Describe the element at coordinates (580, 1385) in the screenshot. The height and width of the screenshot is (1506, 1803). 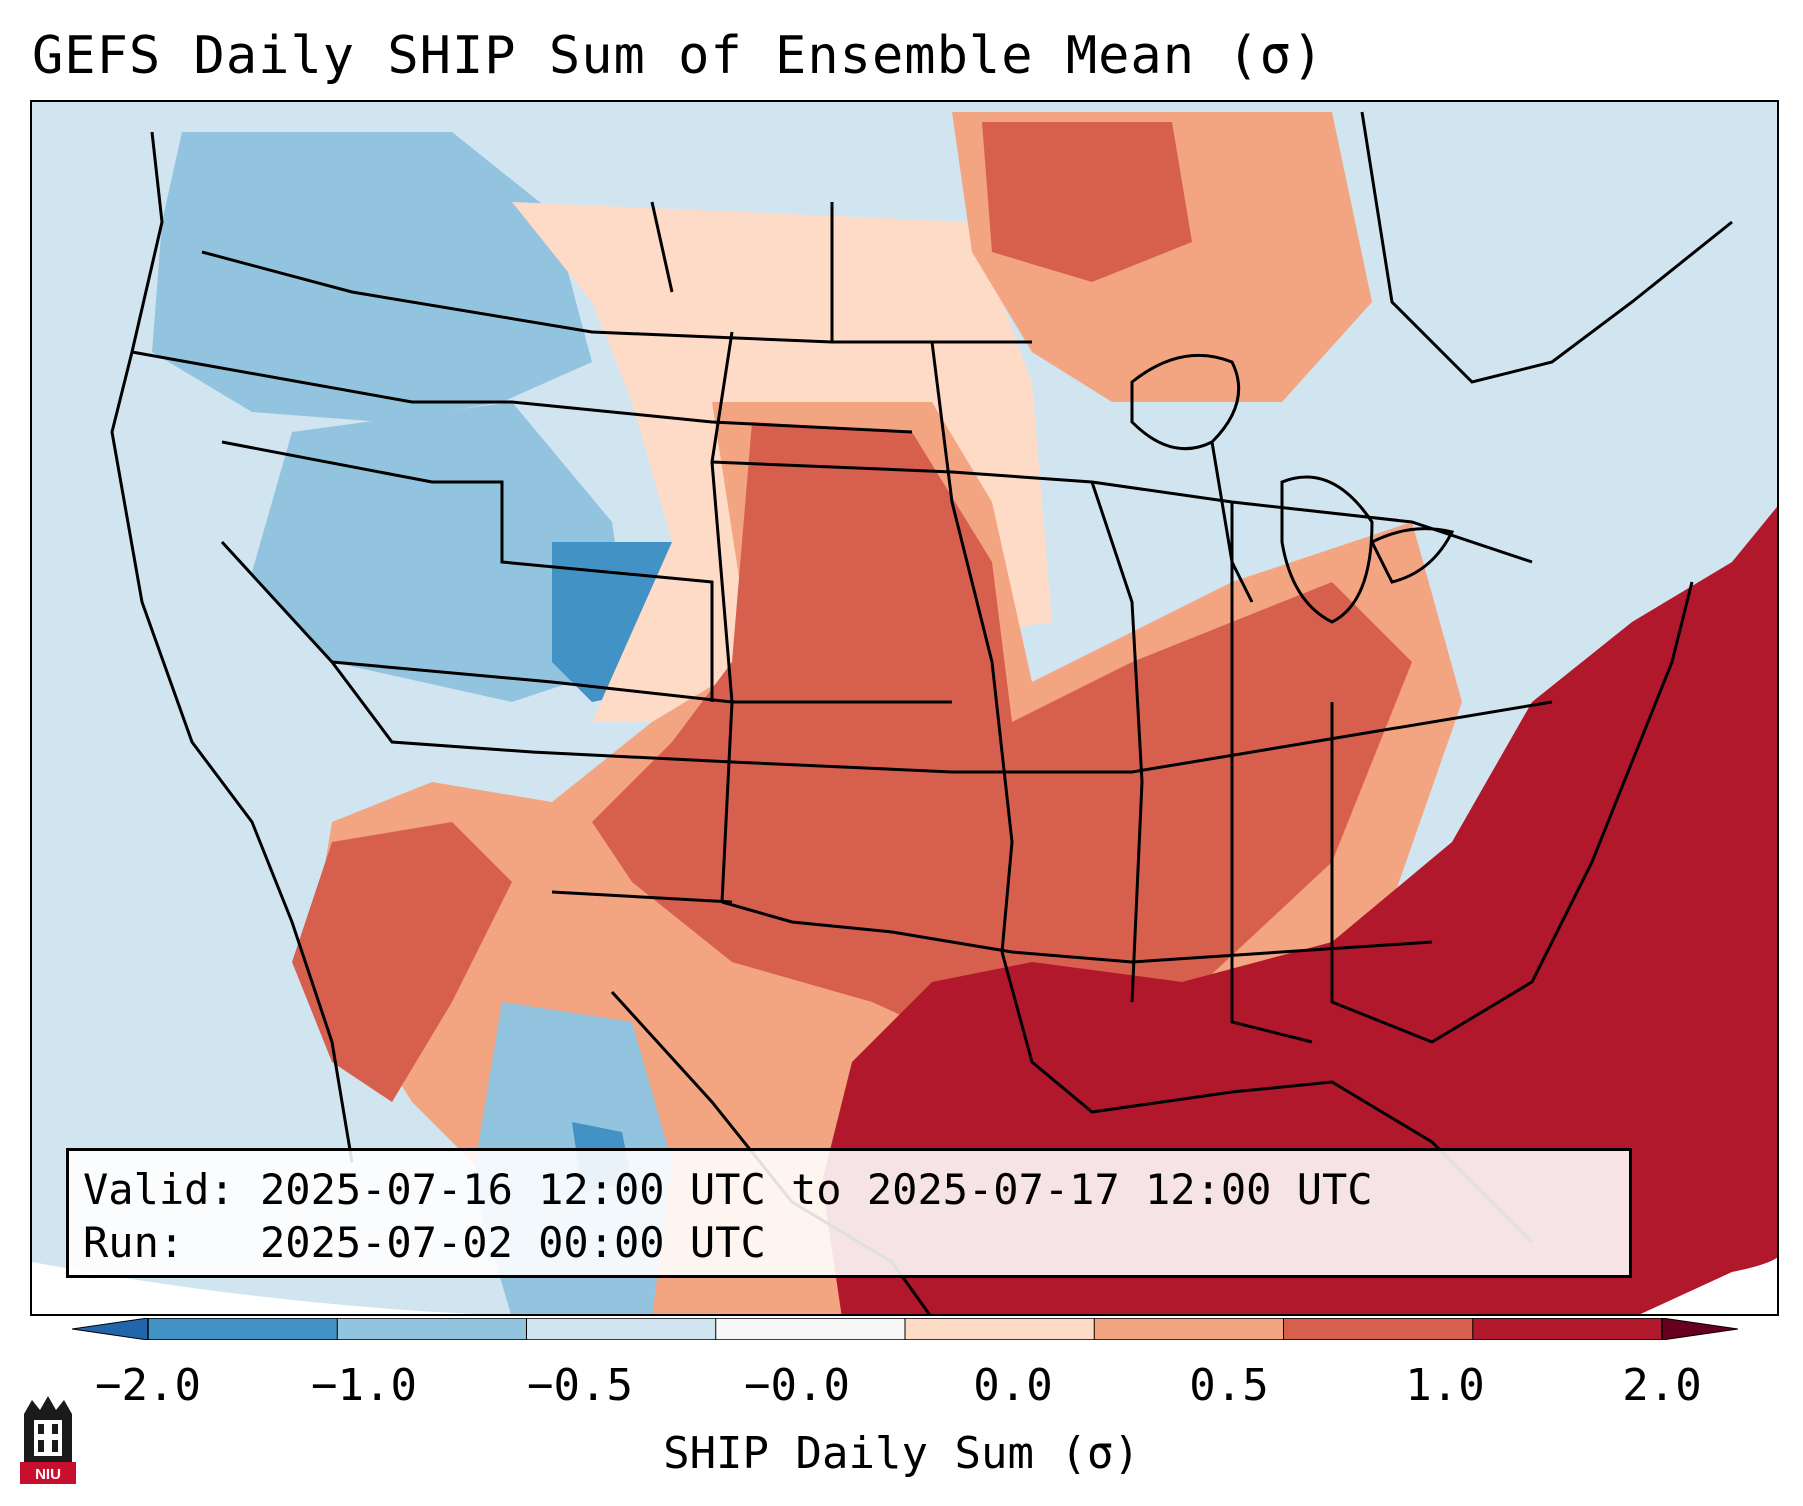
I see `colorbar-tick-label: −0.5` at that location.